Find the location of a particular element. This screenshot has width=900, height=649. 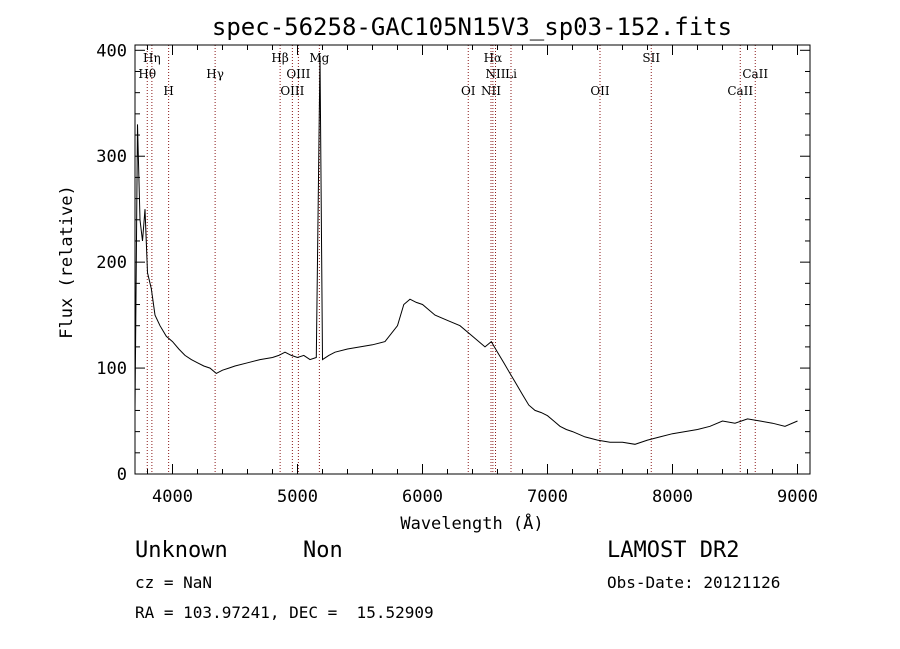

y-tick-label: 0 is located at coordinates (122, 475).